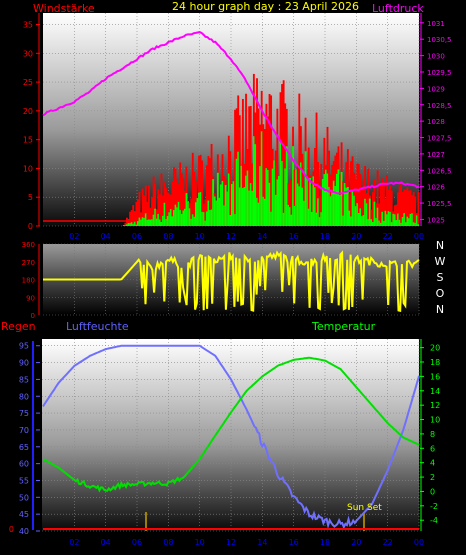  I want to click on x-axis-ticks-bottom: 02 04 06 08 10 12 14 16 18 20 22 00, so click(246, 542).